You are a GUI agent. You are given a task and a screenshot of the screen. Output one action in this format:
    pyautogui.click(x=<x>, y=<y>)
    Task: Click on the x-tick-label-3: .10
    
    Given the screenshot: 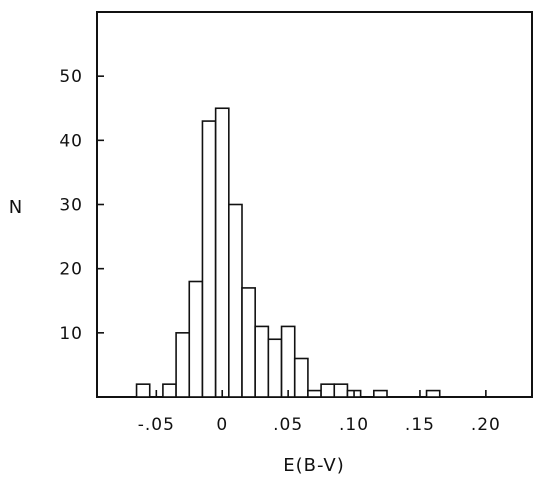 What is the action you would take?
    pyautogui.click(x=354, y=425)
    